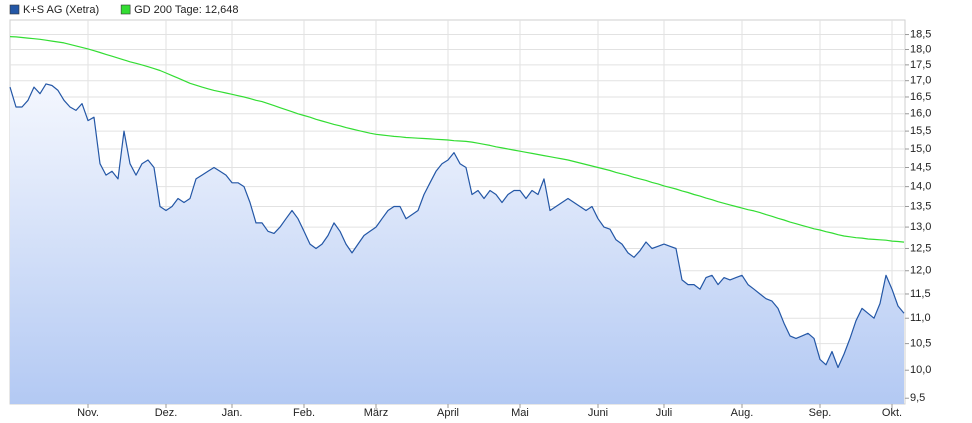 The image size is (972, 423). Describe the element at coordinates (186, 10) in the screenshot. I see `legend-label: GD 200 Tage: 12,648` at that location.